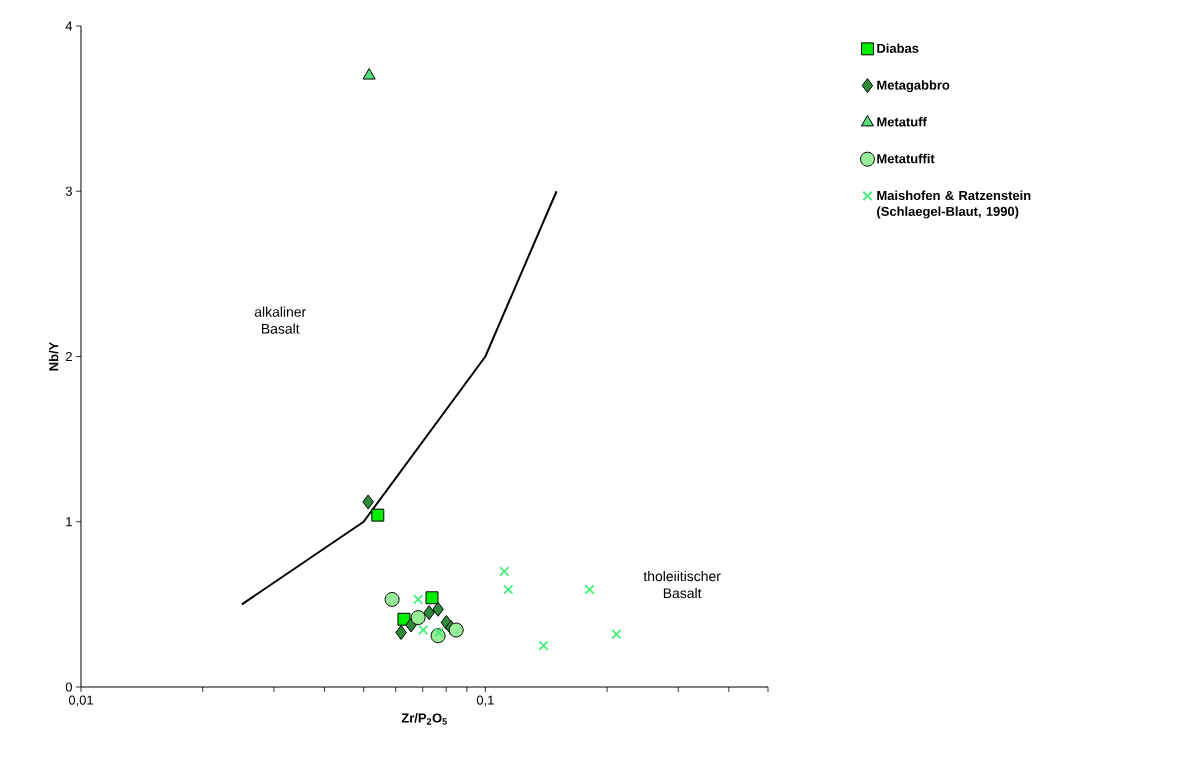 The height and width of the screenshot is (762, 1198). What do you see at coordinates (69, 522) in the screenshot?
I see `y-tick-label: 1` at bounding box center [69, 522].